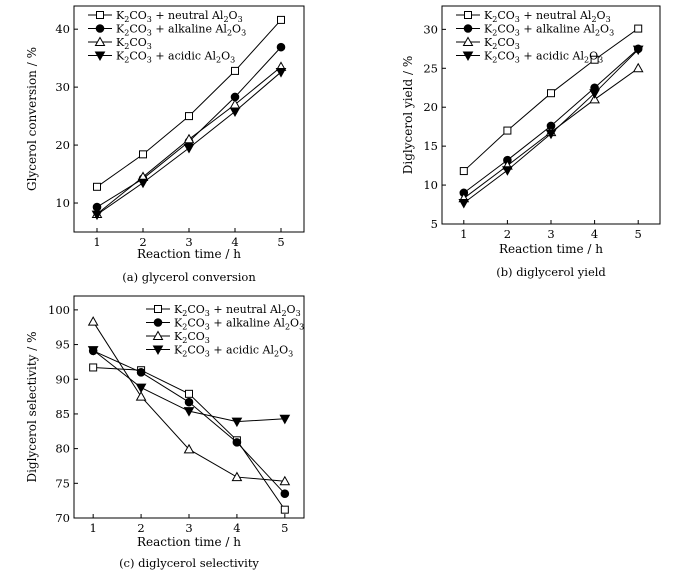  I want to click on y-tick-label: 90, so click(62, 379).